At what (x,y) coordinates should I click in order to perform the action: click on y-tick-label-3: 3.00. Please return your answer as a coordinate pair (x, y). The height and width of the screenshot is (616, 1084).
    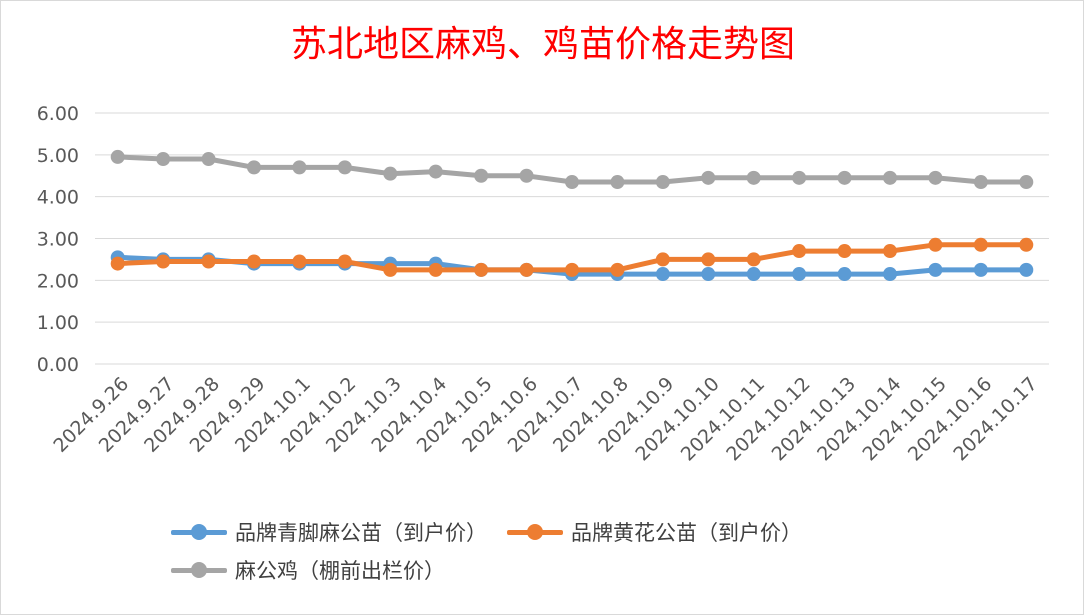
    Looking at the image, I should click on (58, 240).